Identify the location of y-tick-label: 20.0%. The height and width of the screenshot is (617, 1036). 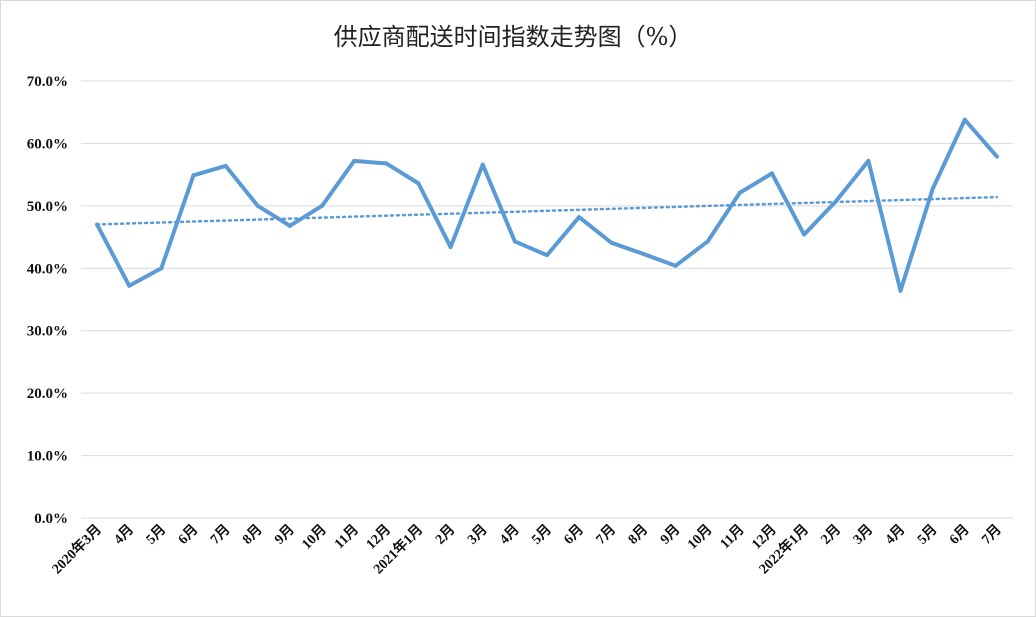
(47, 394).